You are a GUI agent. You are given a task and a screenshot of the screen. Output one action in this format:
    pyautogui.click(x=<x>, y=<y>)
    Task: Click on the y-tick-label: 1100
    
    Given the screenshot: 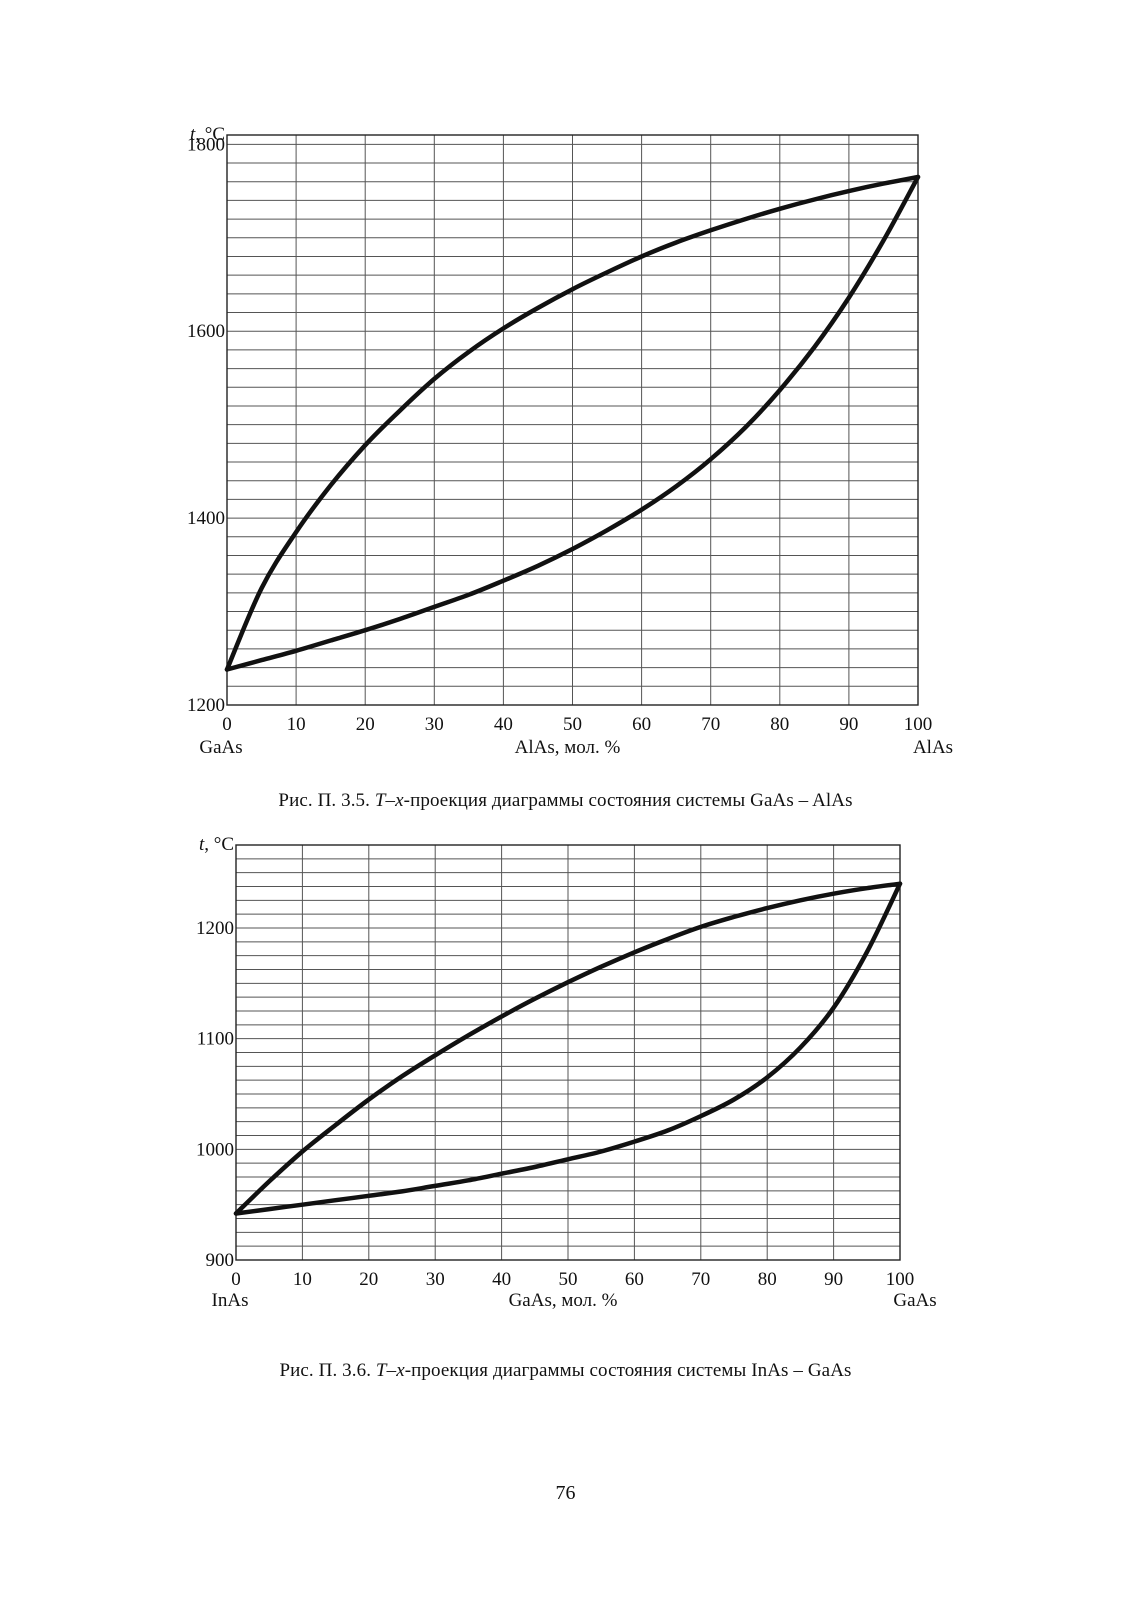 What is the action you would take?
    pyautogui.click(x=215, y=1039)
    